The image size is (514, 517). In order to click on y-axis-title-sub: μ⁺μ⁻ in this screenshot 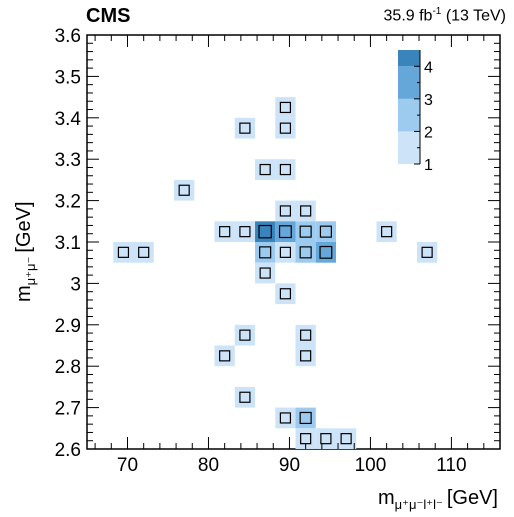, I will do `click(30, 271)`.